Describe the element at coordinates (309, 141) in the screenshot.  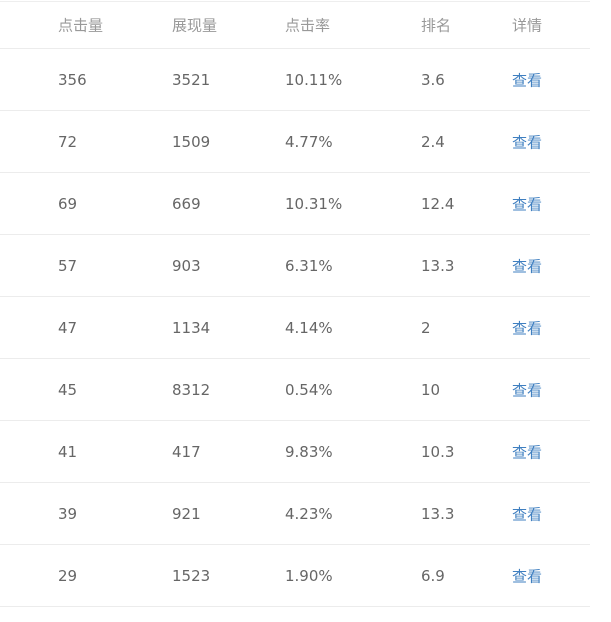
I see `ctr-cell: 4.77%` at that location.